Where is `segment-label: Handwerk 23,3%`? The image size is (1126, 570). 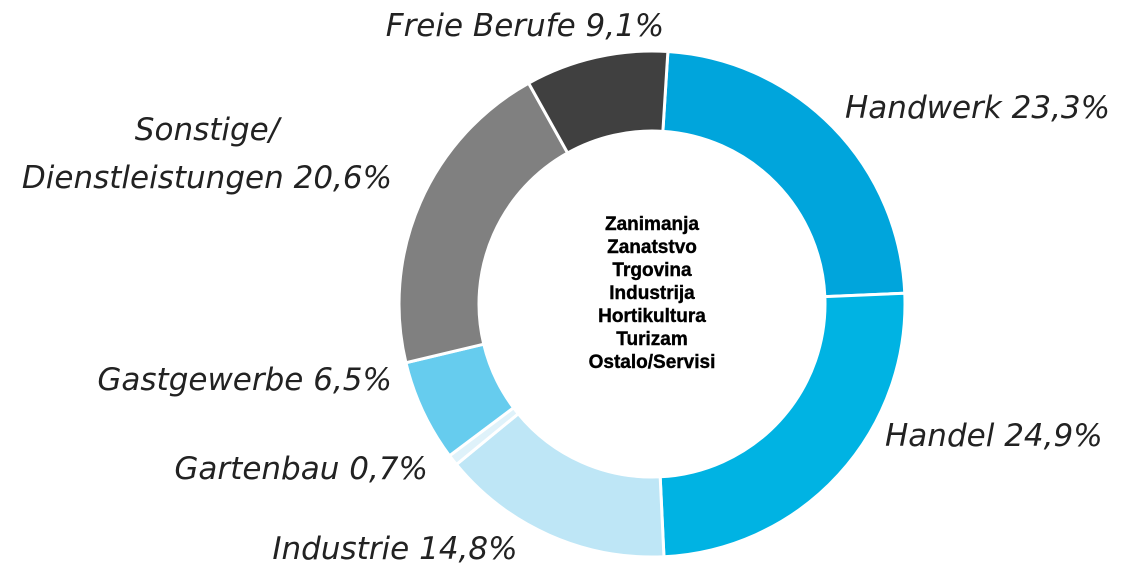 segment-label: Handwerk 23,3% is located at coordinates (985, 108).